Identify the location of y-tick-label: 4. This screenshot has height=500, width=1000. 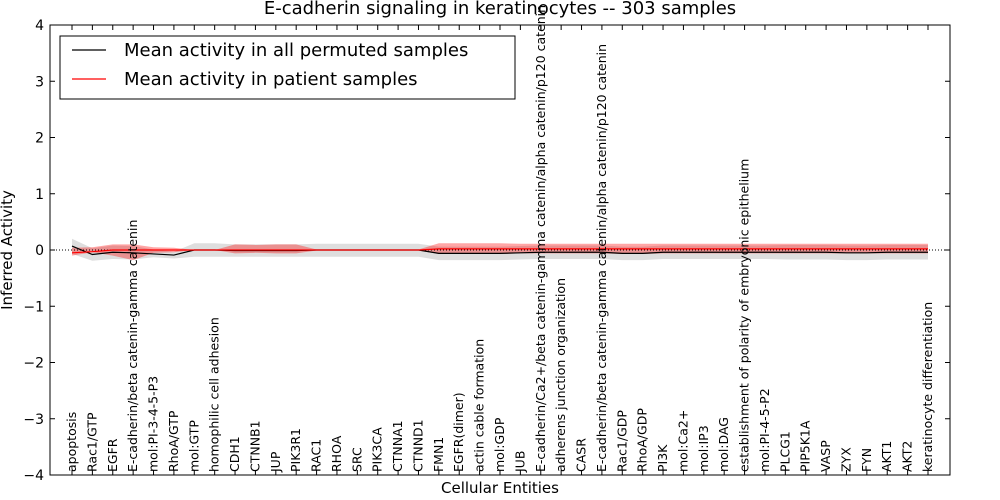
(39, 26).